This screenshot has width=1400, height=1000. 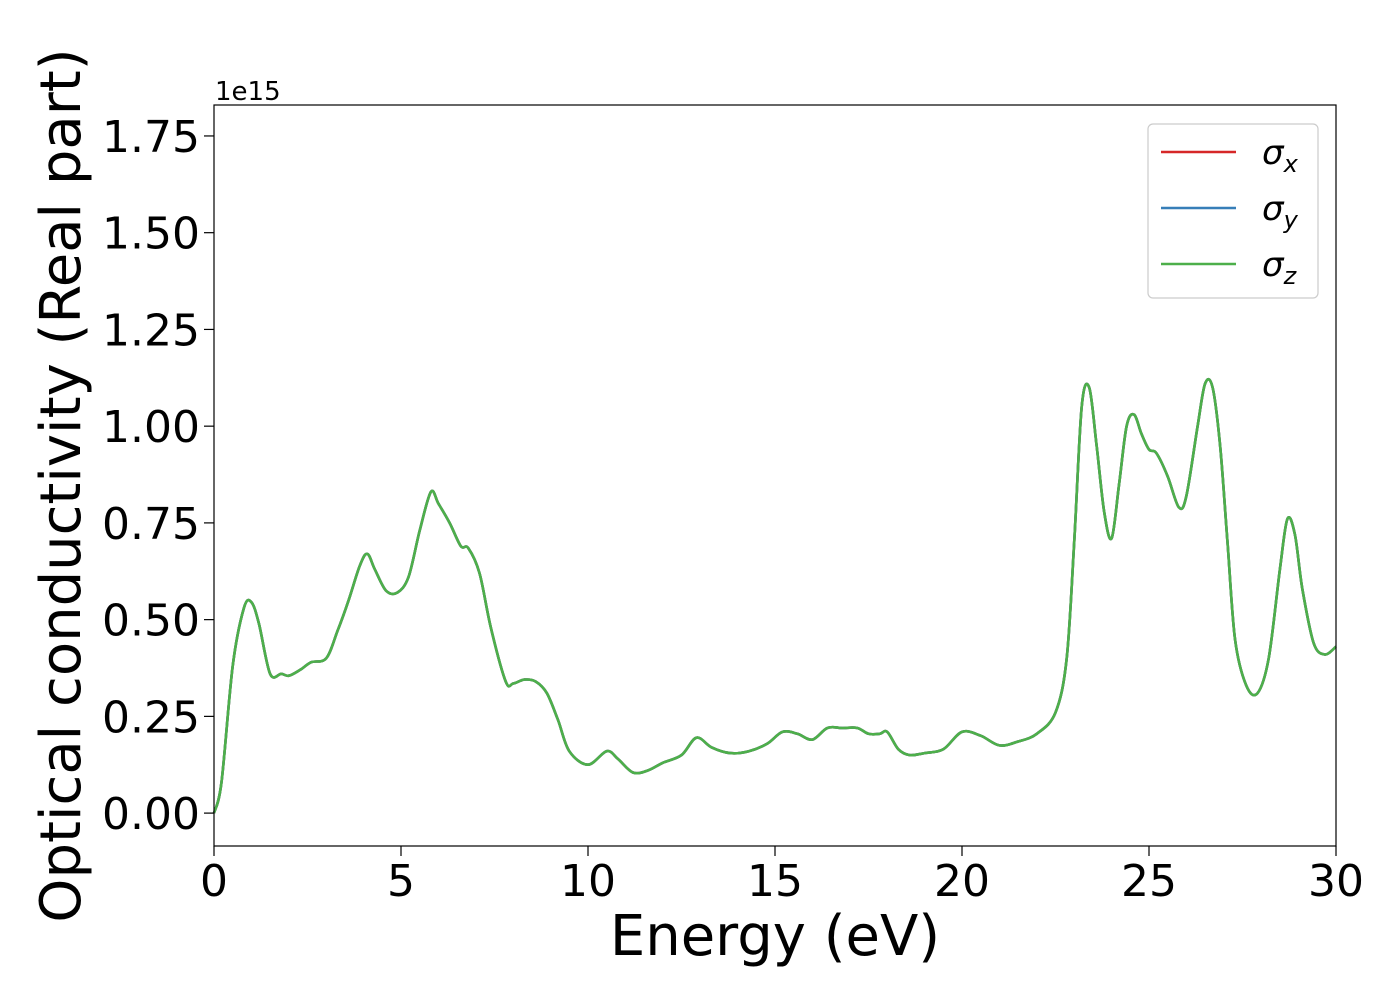 What do you see at coordinates (151, 717) in the screenshot?
I see `y-tick-label: 0.25` at bounding box center [151, 717].